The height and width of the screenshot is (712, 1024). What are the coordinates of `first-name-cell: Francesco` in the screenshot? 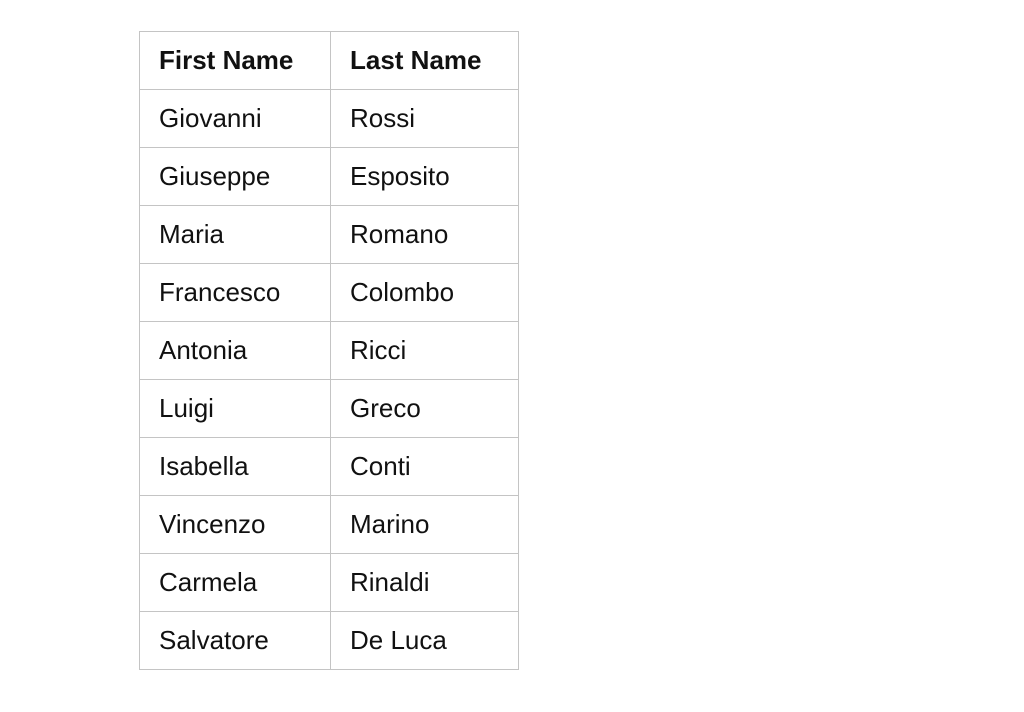 It's located at (235, 292).